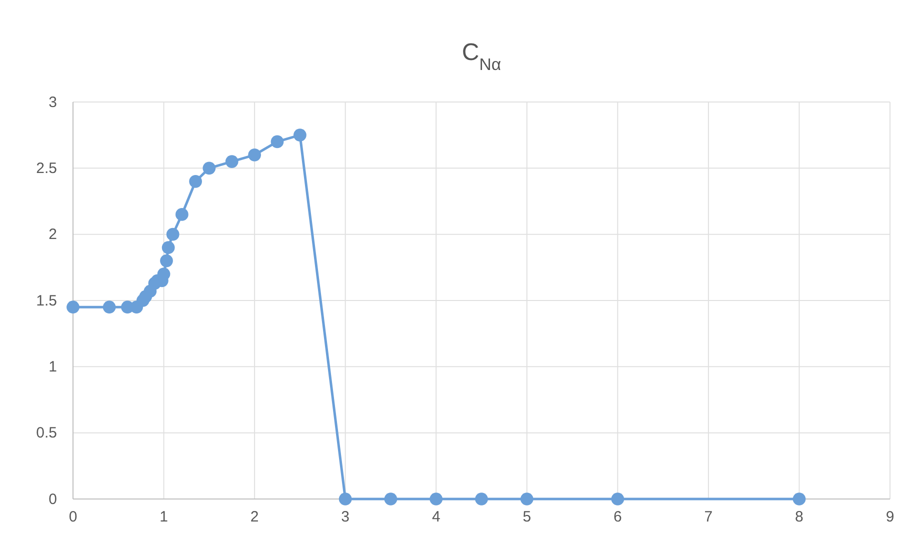 This screenshot has width=916, height=558. What do you see at coordinates (46, 168) in the screenshot?
I see `y-tick-label: 2.5` at bounding box center [46, 168].